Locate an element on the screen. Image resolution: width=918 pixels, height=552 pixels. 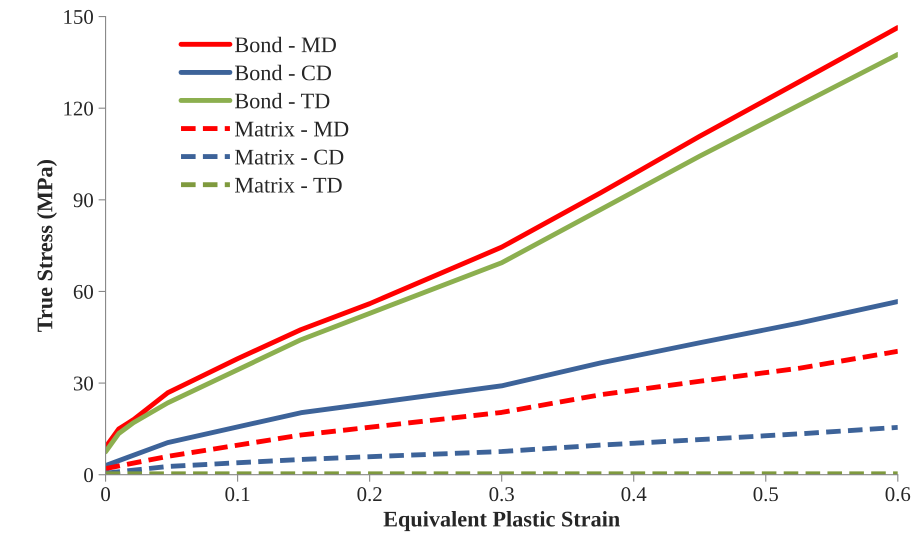
y-tick-label: 0 is located at coordinates (88, 475).